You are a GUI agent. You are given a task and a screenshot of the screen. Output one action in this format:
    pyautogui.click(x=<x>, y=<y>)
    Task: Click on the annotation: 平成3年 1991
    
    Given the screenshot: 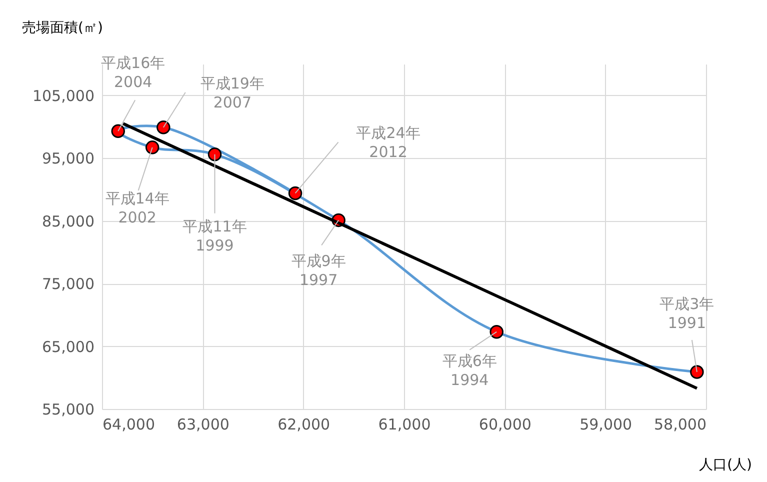 What is the action you would take?
    pyautogui.click(x=687, y=313)
    